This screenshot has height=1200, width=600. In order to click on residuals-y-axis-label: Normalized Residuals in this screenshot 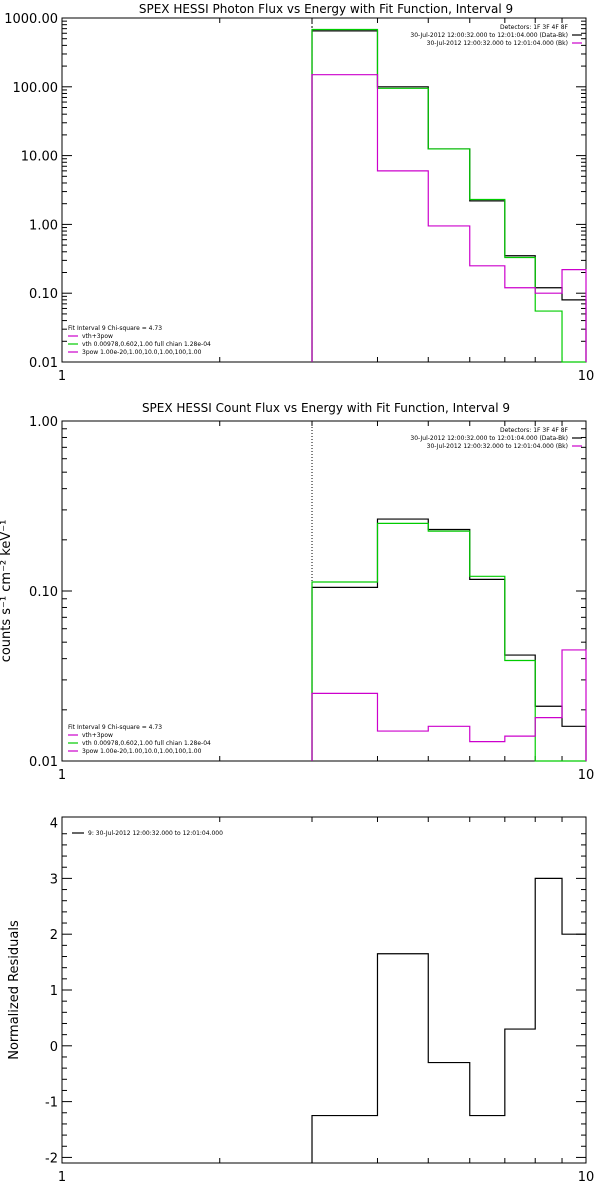, I will do `click(14, 990)`.